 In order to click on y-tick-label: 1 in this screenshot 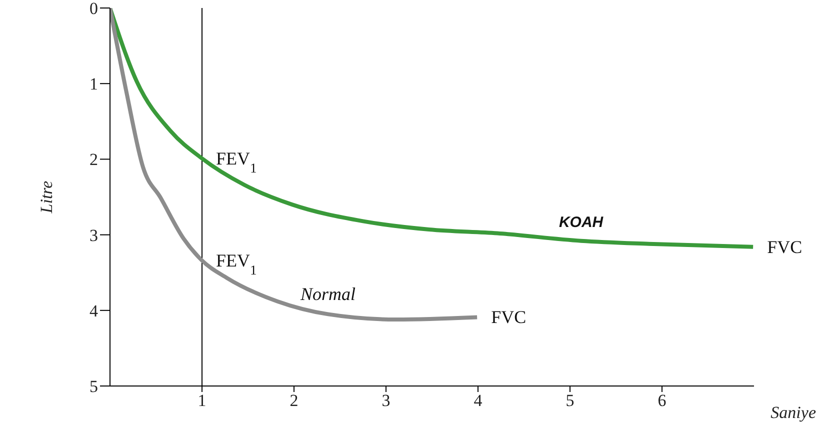, I will do `click(94, 84)`.